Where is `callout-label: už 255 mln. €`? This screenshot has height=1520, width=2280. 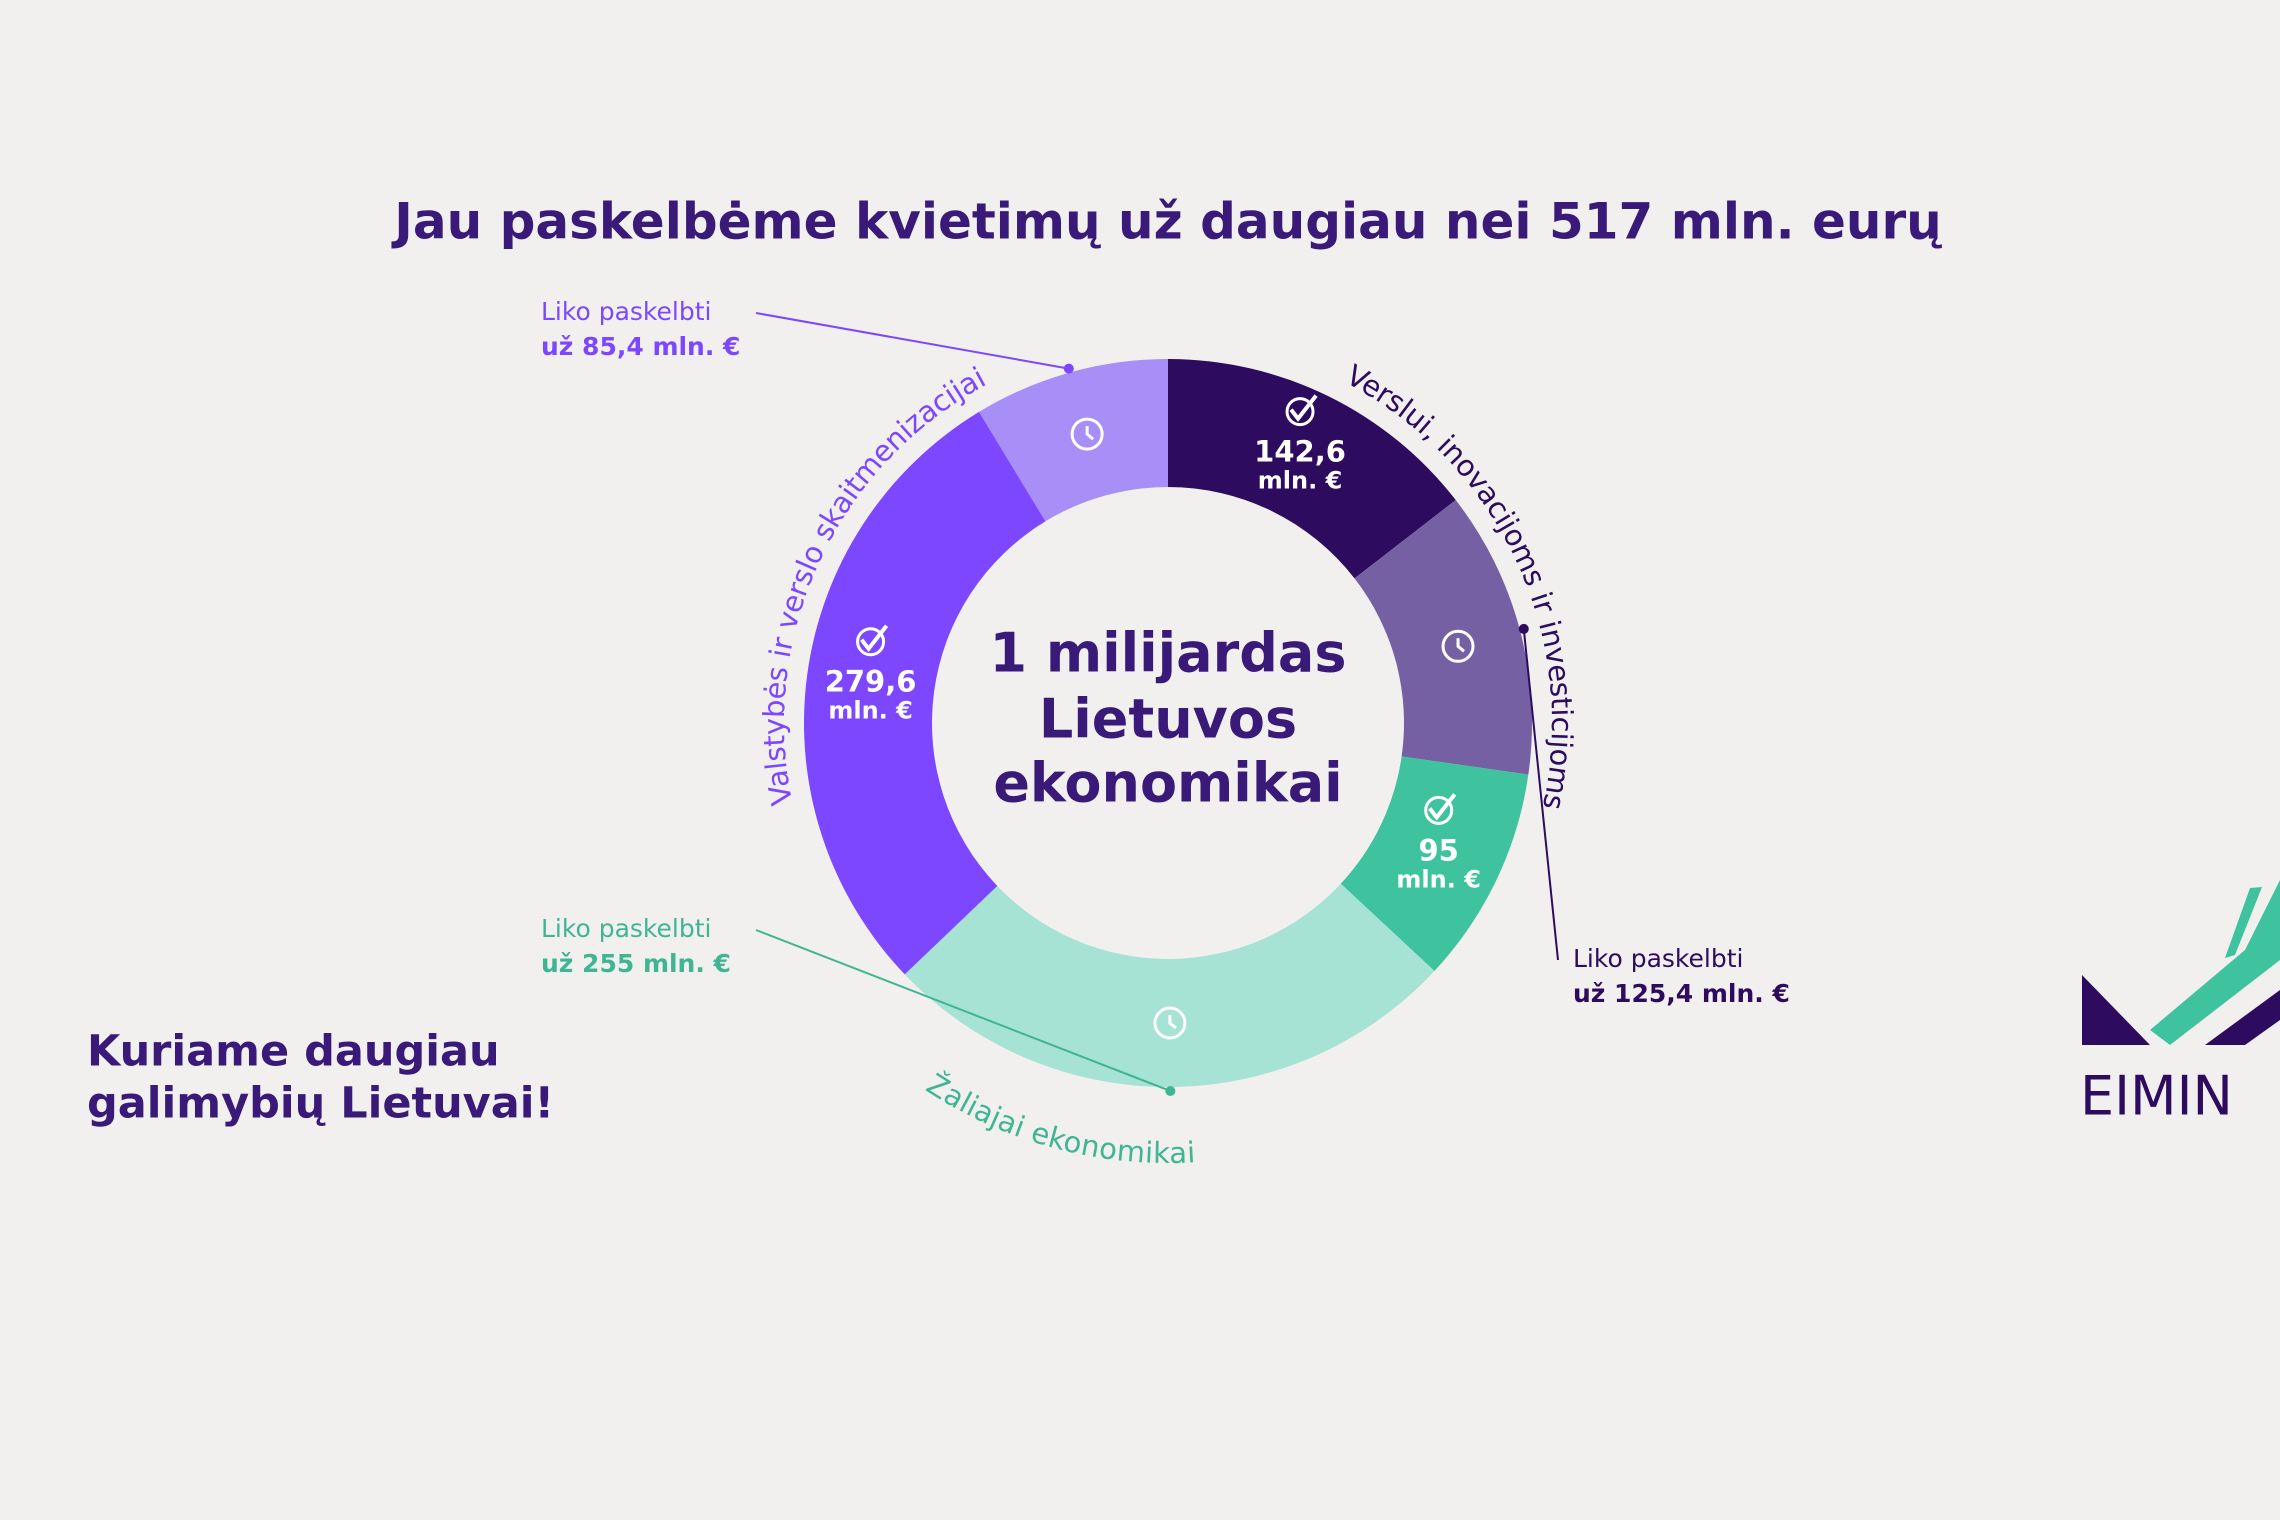
callout-label: už 255 mln. € is located at coordinates (636, 963).